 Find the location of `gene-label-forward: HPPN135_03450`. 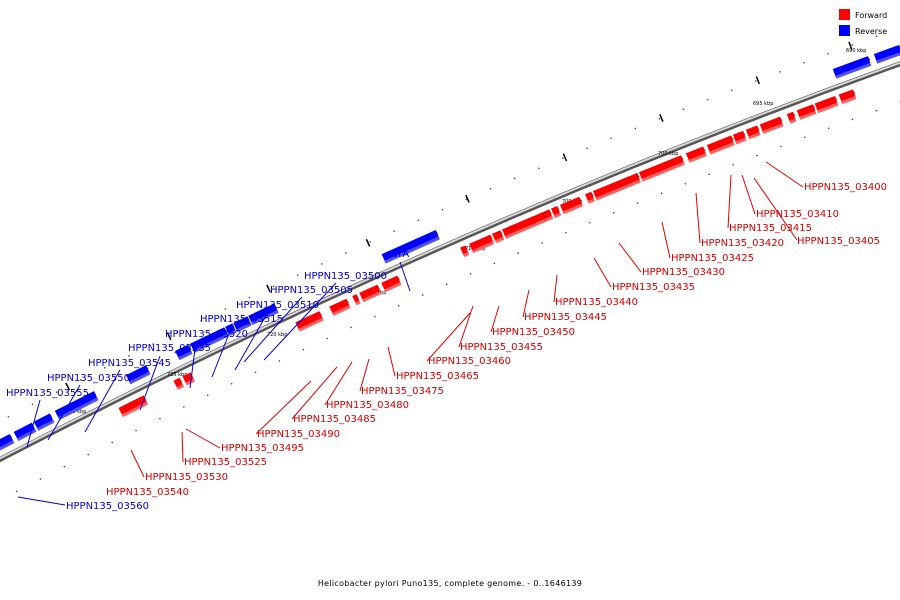

gene-label-forward: HPPN135_03450 is located at coordinates (533, 332).